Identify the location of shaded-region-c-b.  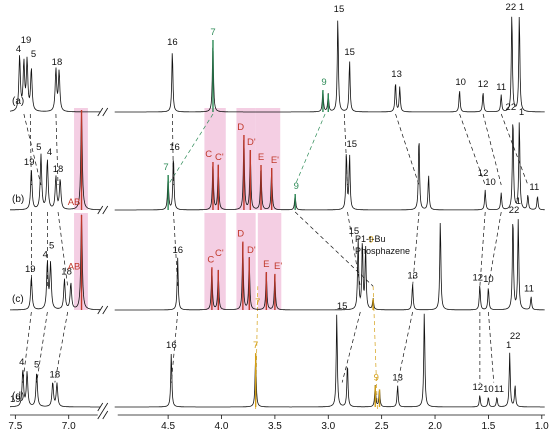
(215, 159).